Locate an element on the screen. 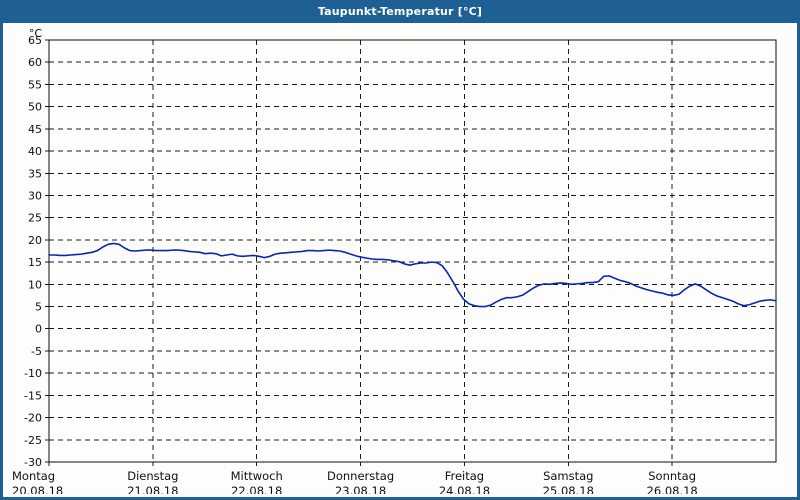 The image size is (800, 500). y-tick-label: 45 is located at coordinates (35, 129).